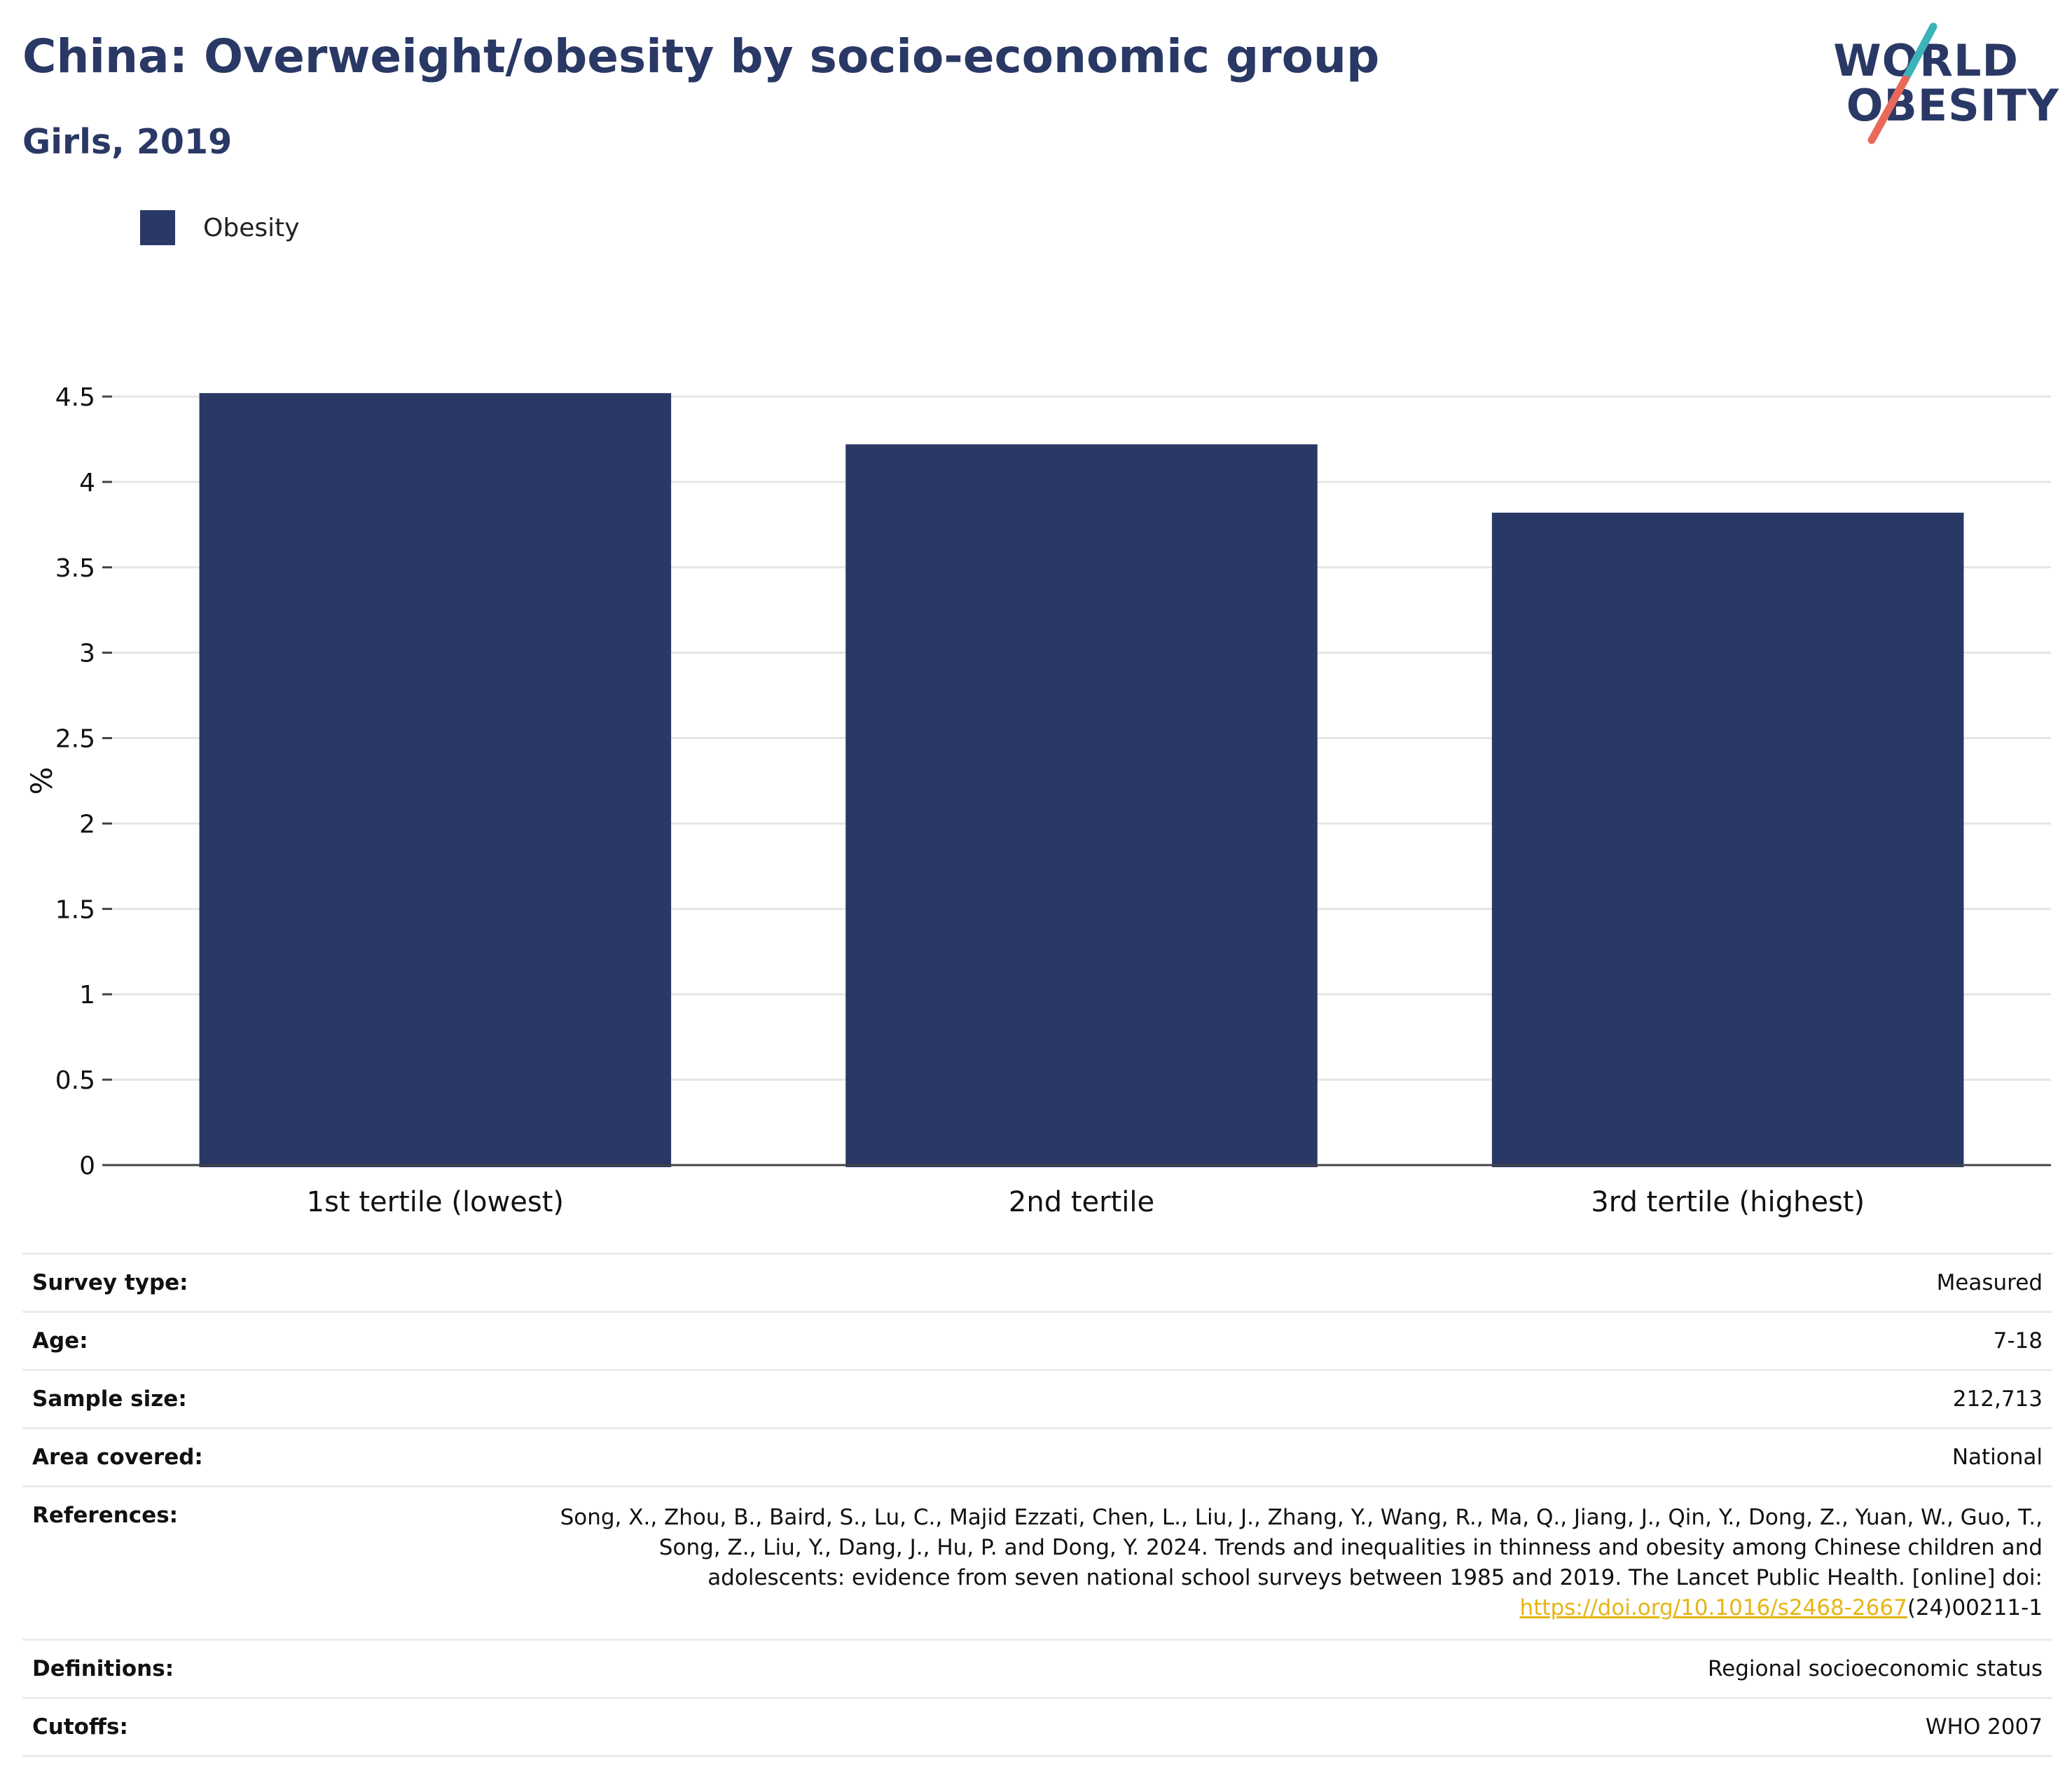 Image resolution: width=2072 pixels, height=1783 pixels. Describe the element at coordinates (1876, 1668) in the screenshot. I see `info-value: Regional socioeconomic status` at that location.